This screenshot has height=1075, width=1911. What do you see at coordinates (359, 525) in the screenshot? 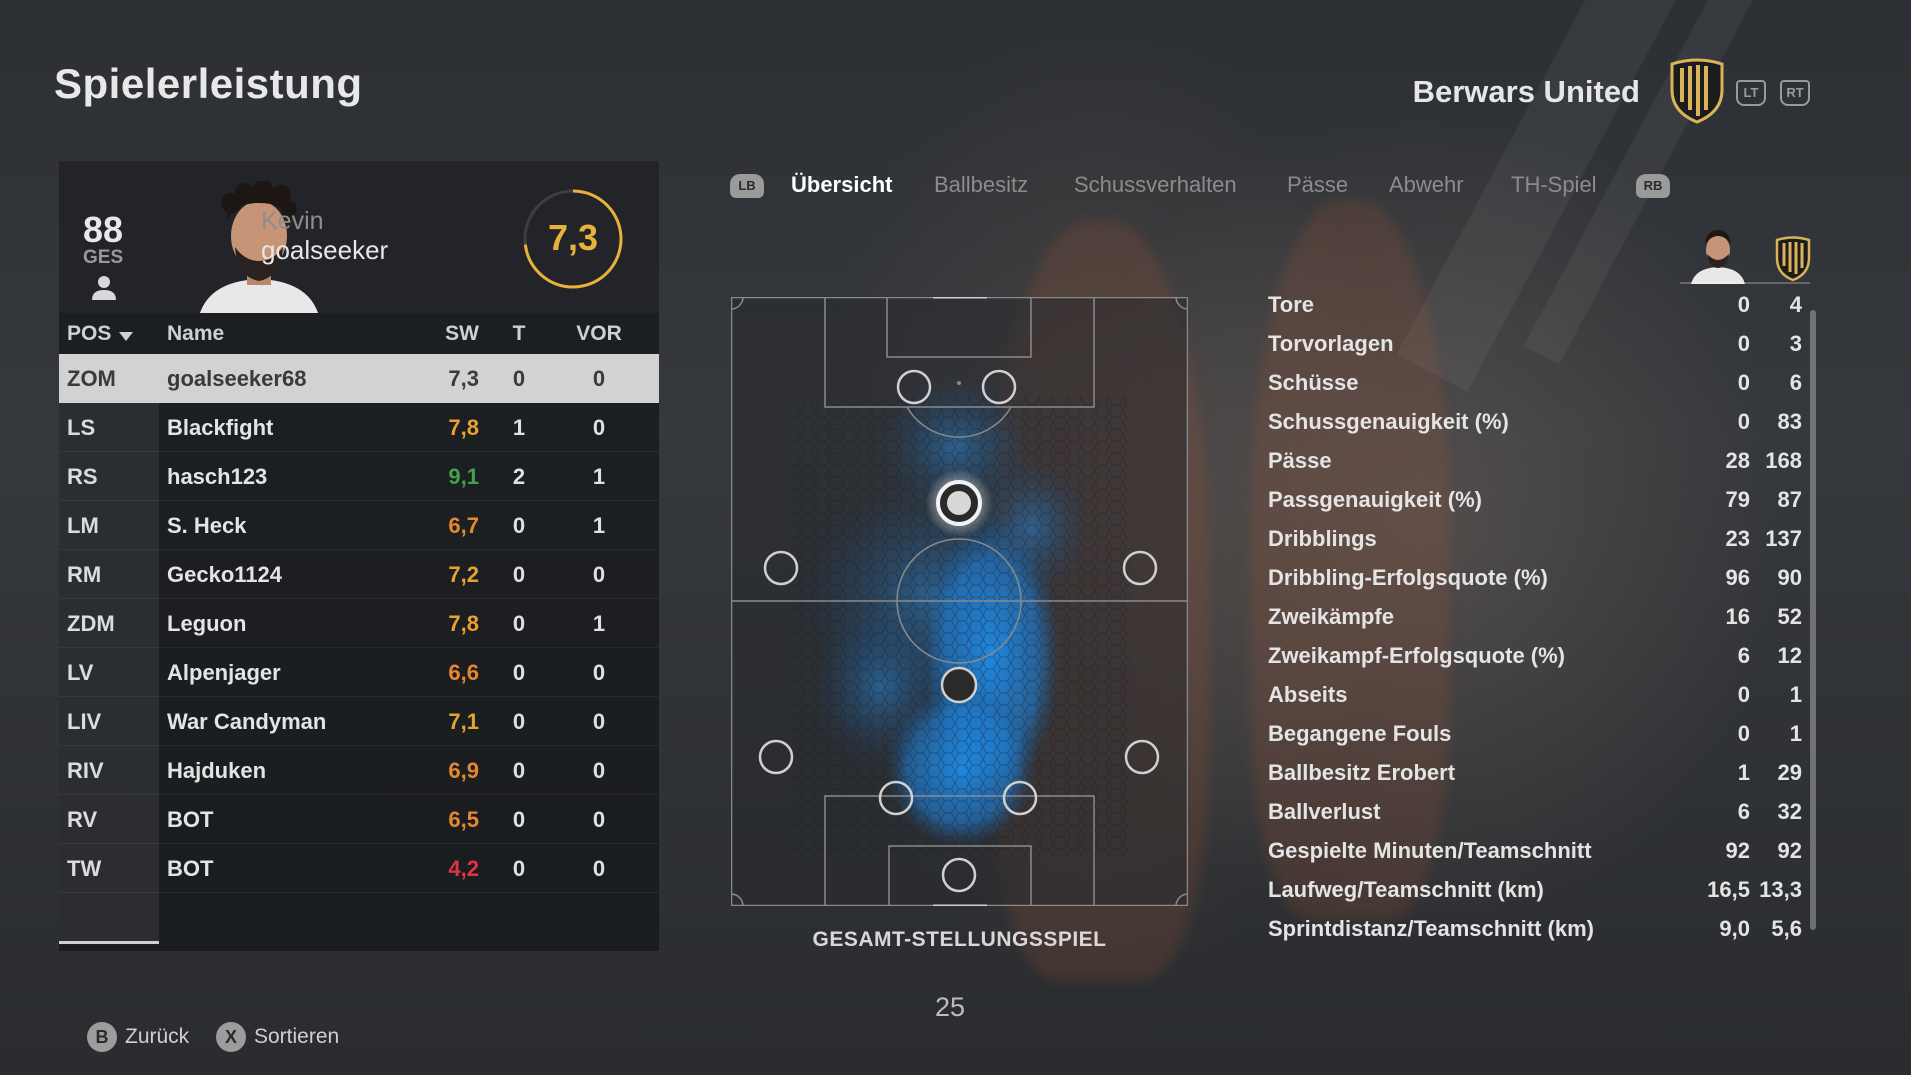
I see `table-row: LM S. Heck 6,7 0 1` at bounding box center [359, 525].